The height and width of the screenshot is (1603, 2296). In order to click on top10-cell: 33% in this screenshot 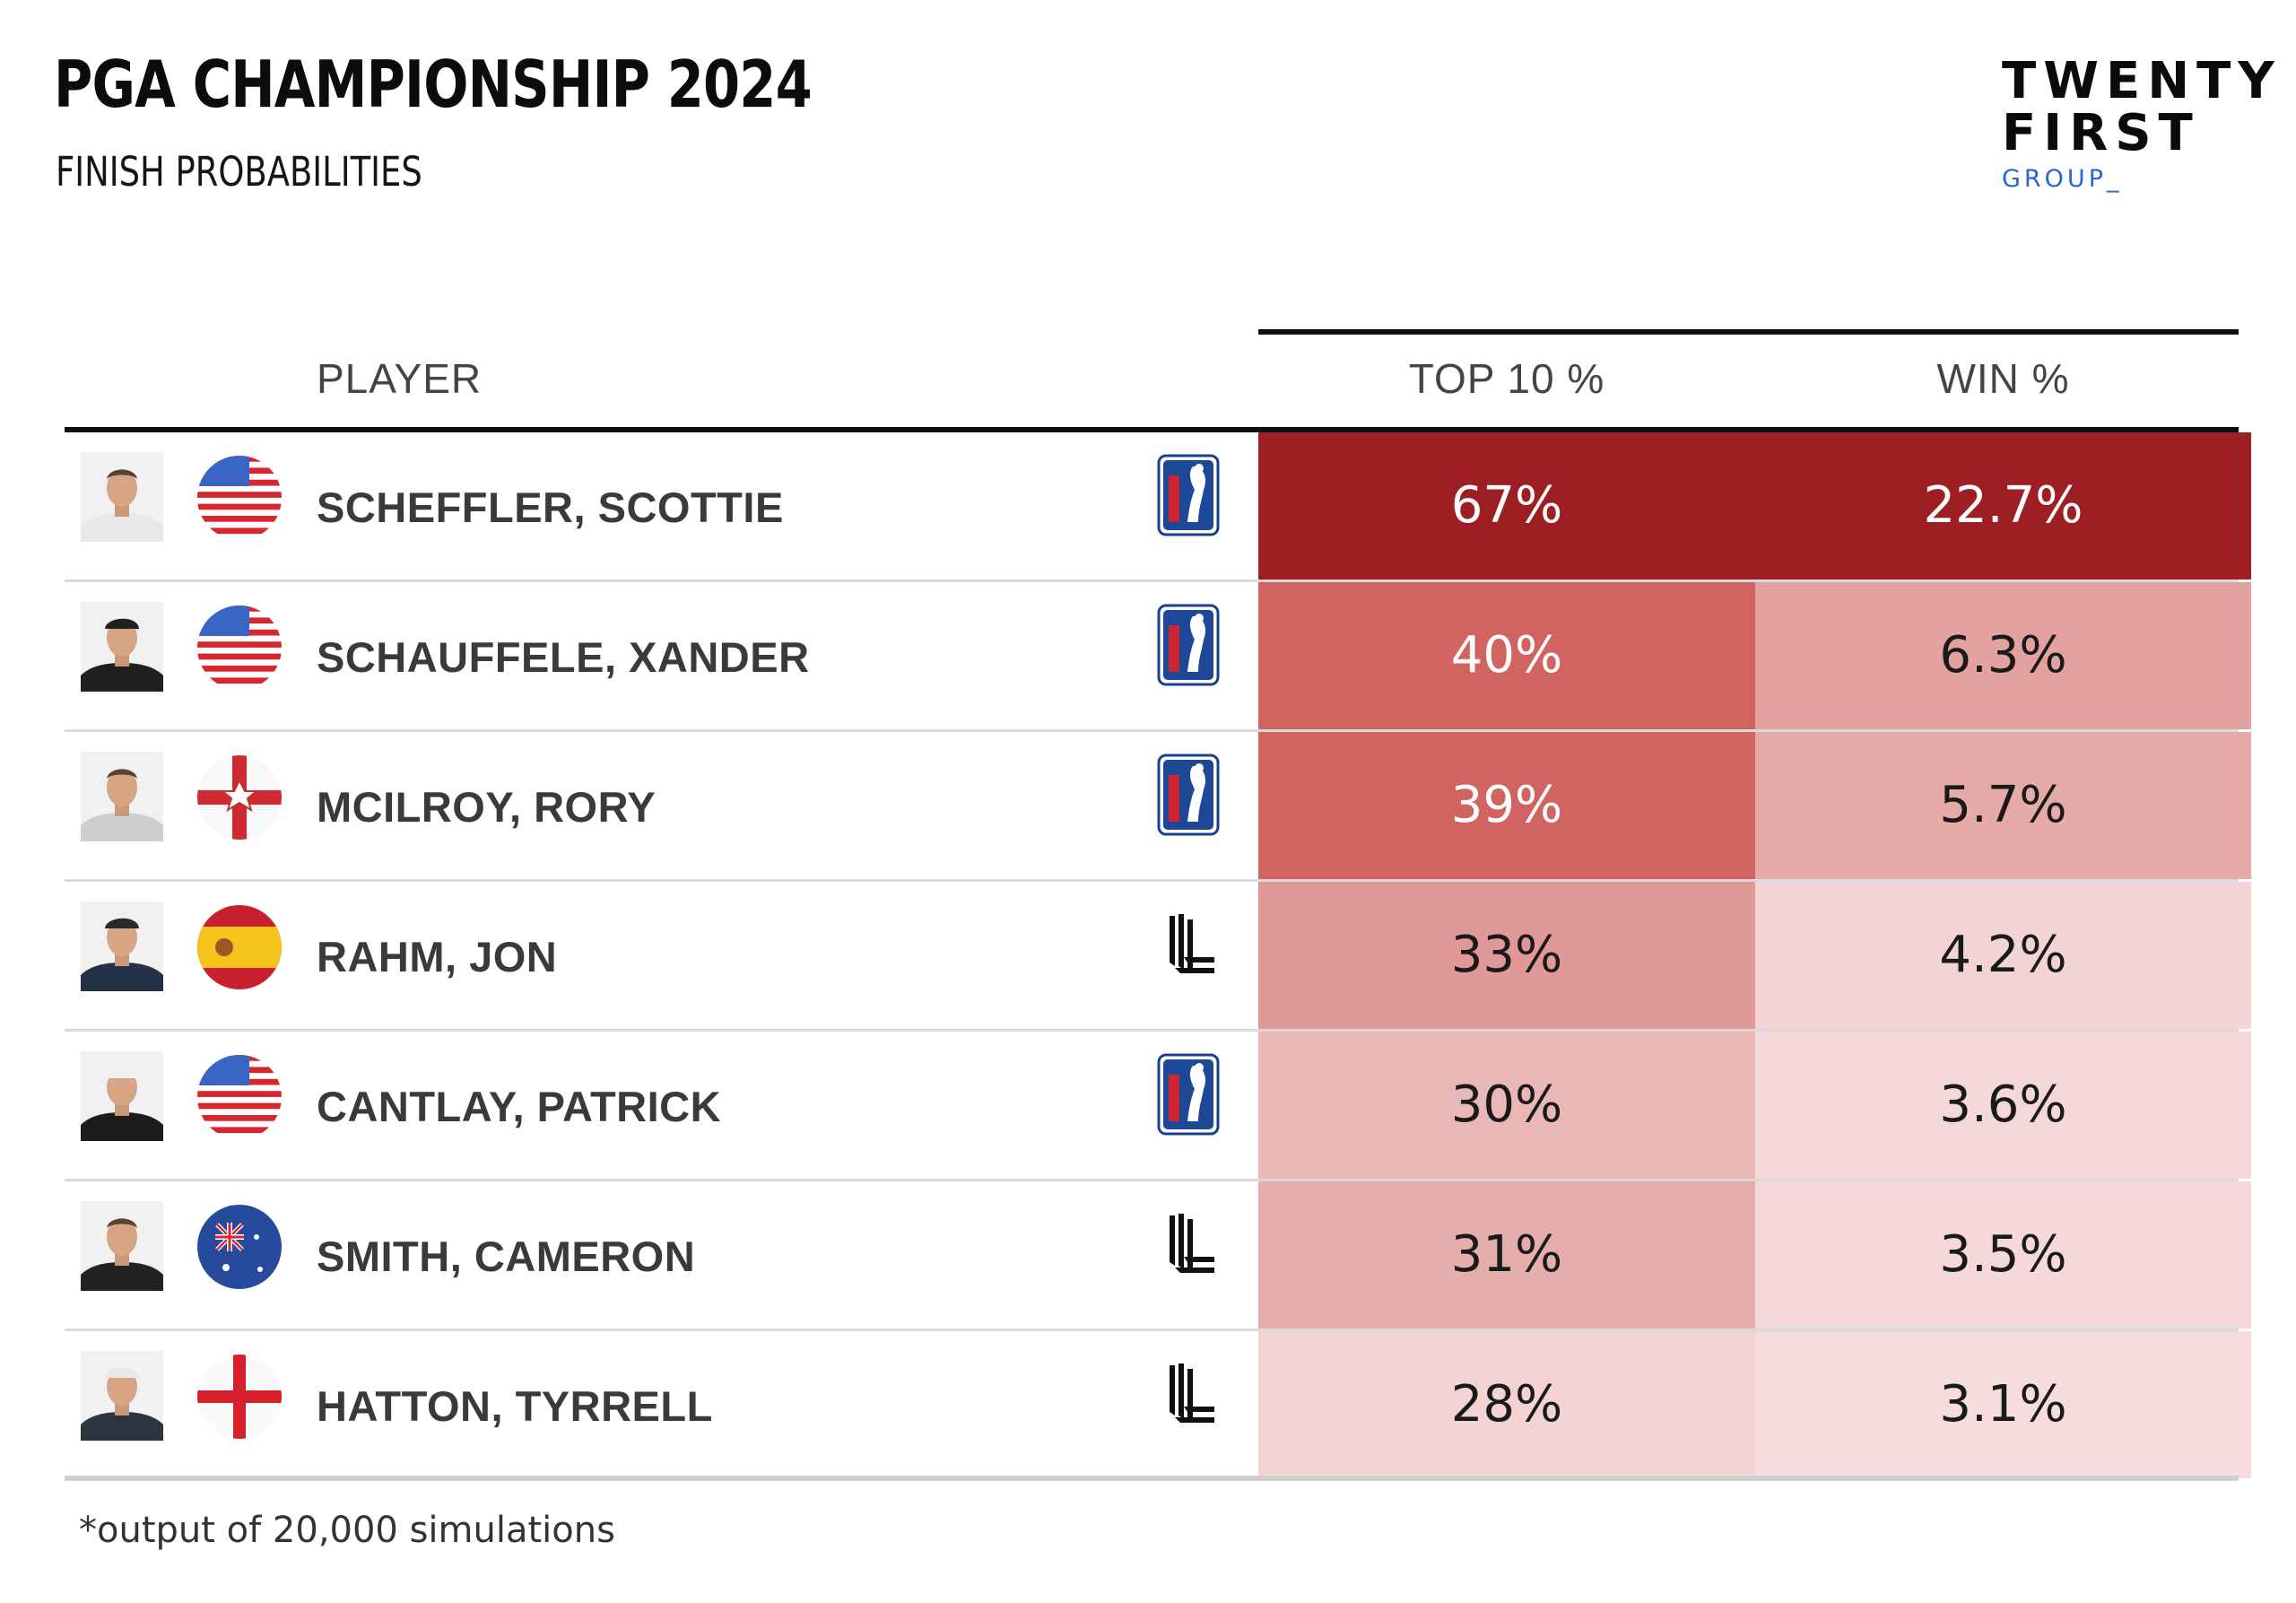, I will do `click(1506, 956)`.